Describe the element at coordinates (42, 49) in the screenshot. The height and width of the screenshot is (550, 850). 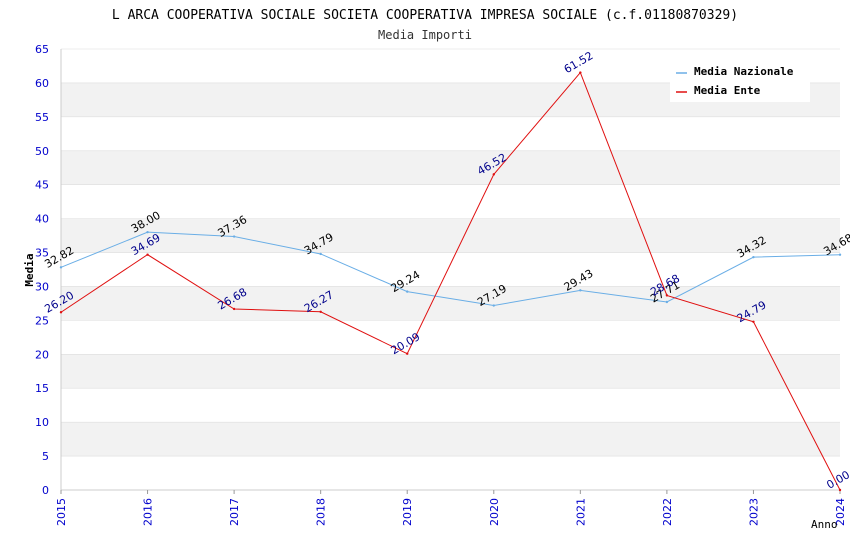
I see `y-tick-label: 65` at that location.